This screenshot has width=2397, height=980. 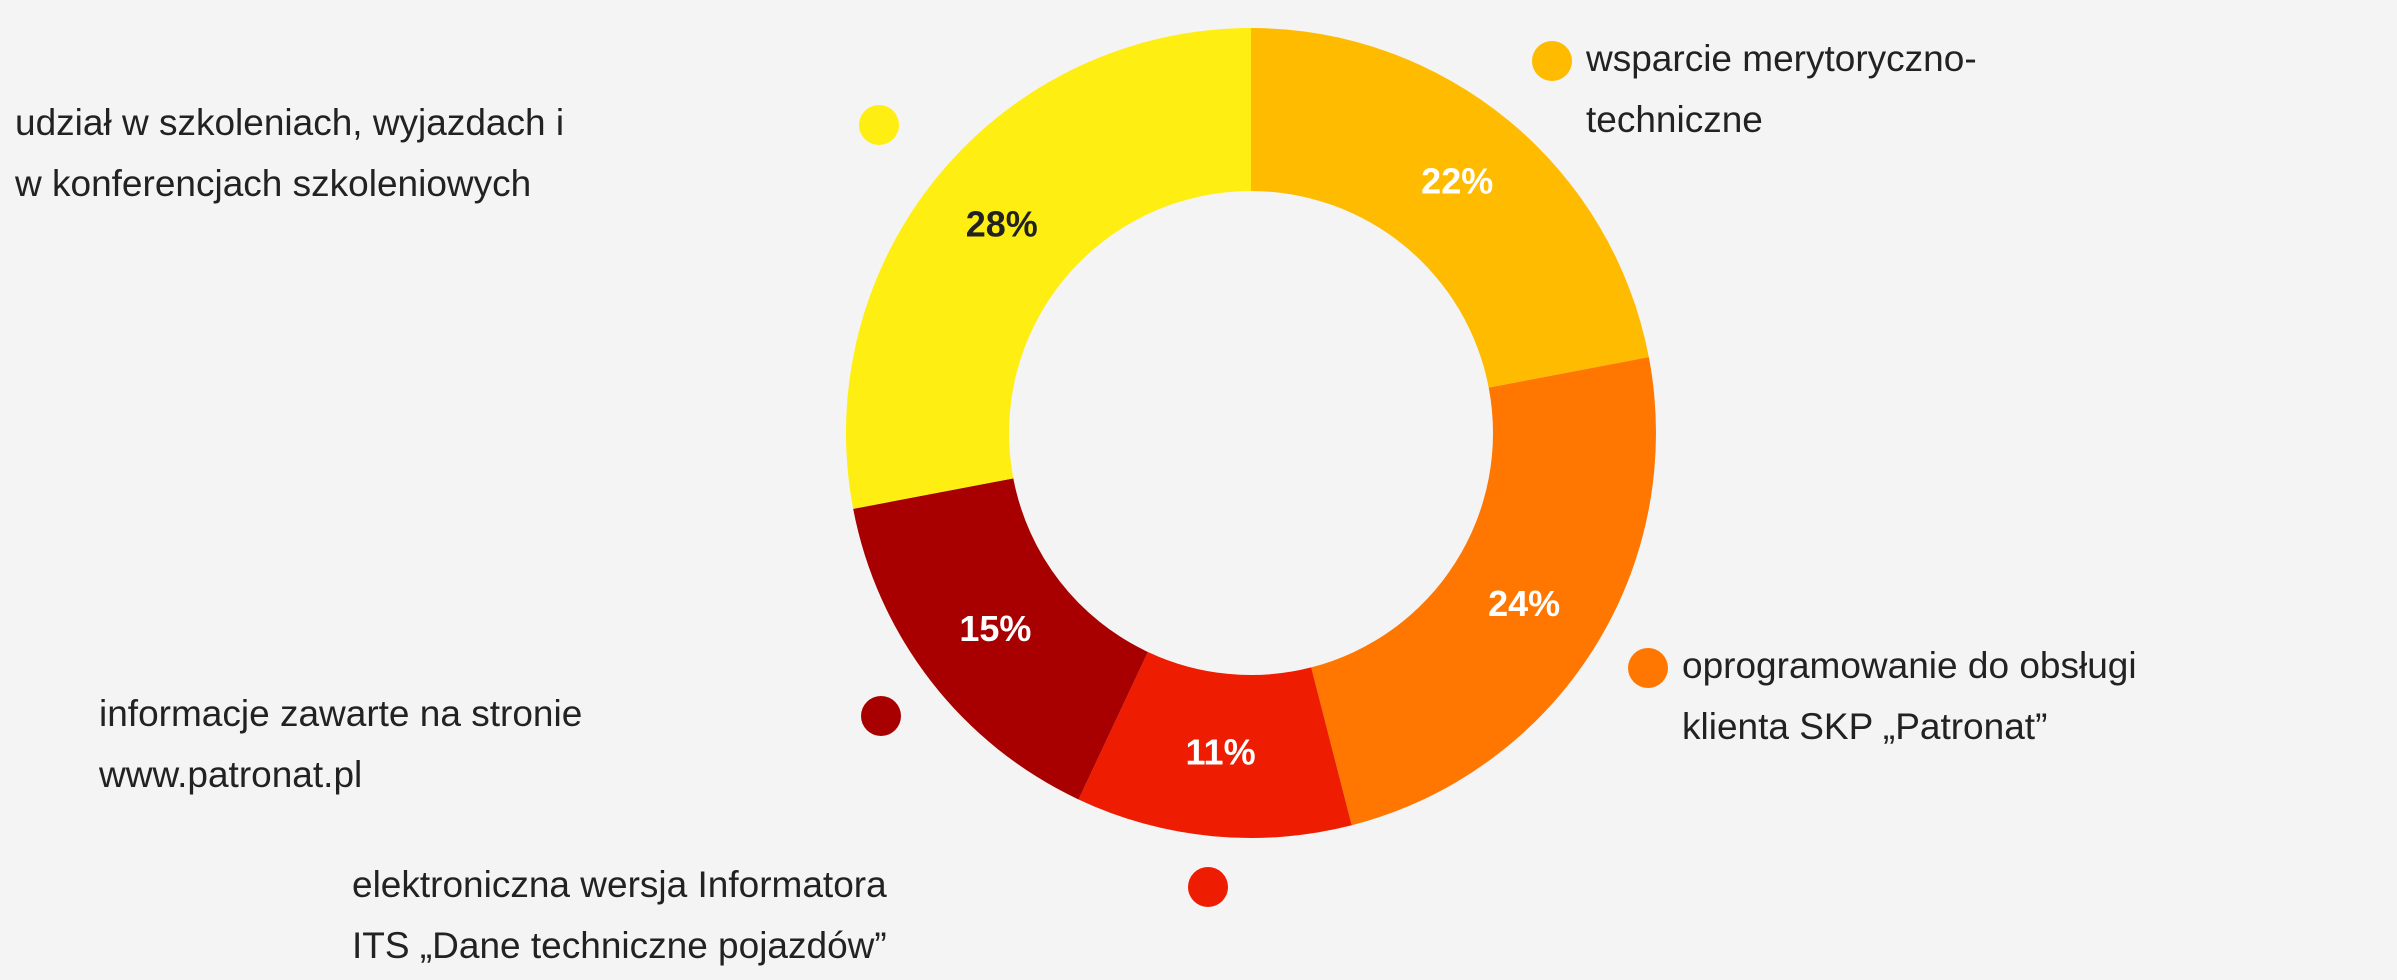 I want to click on legend-label: oprogramowanie do obsługi, so click(x=1909, y=665).